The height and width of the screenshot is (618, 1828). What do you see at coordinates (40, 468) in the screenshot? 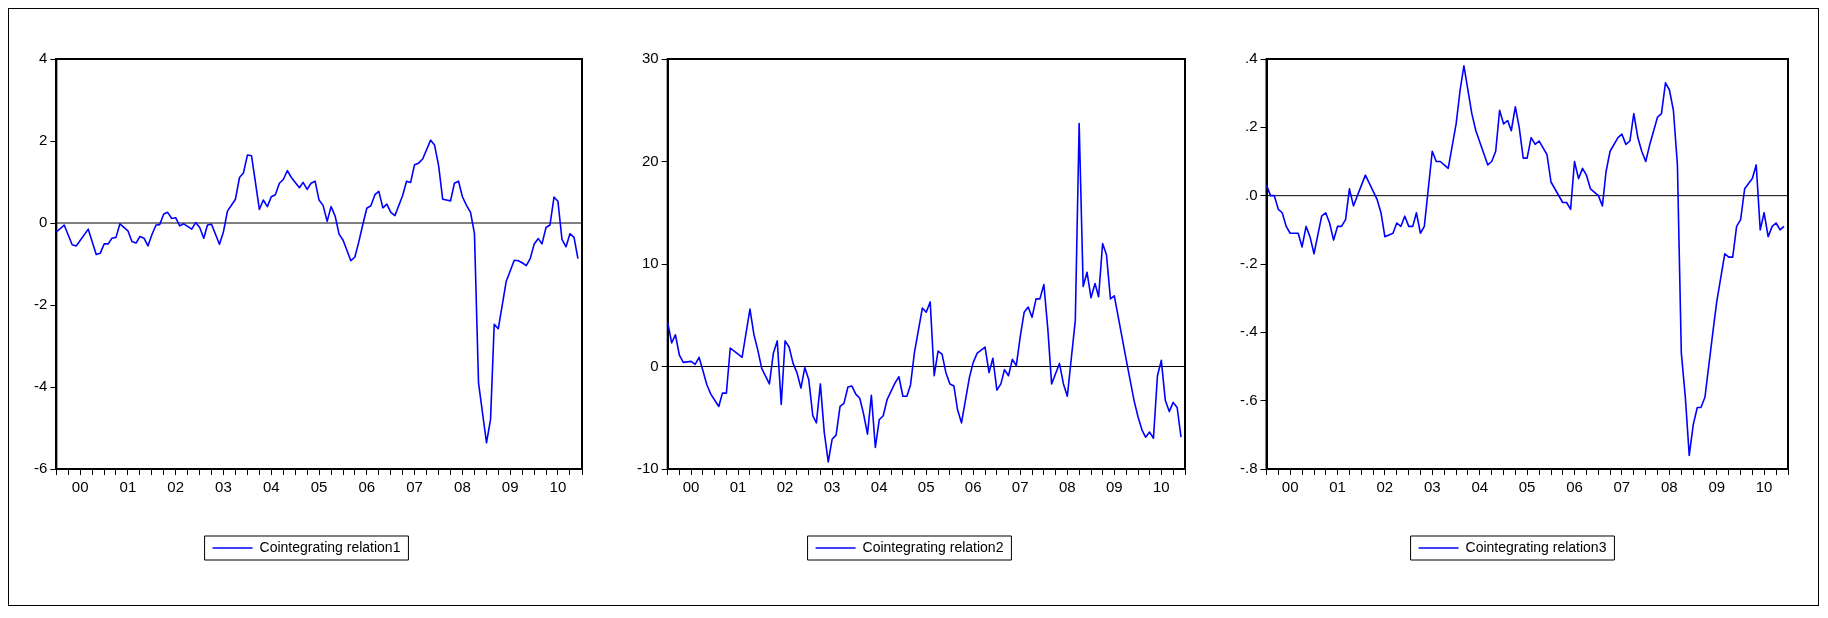
I see `y-tick-label: -6` at bounding box center [40, 468].